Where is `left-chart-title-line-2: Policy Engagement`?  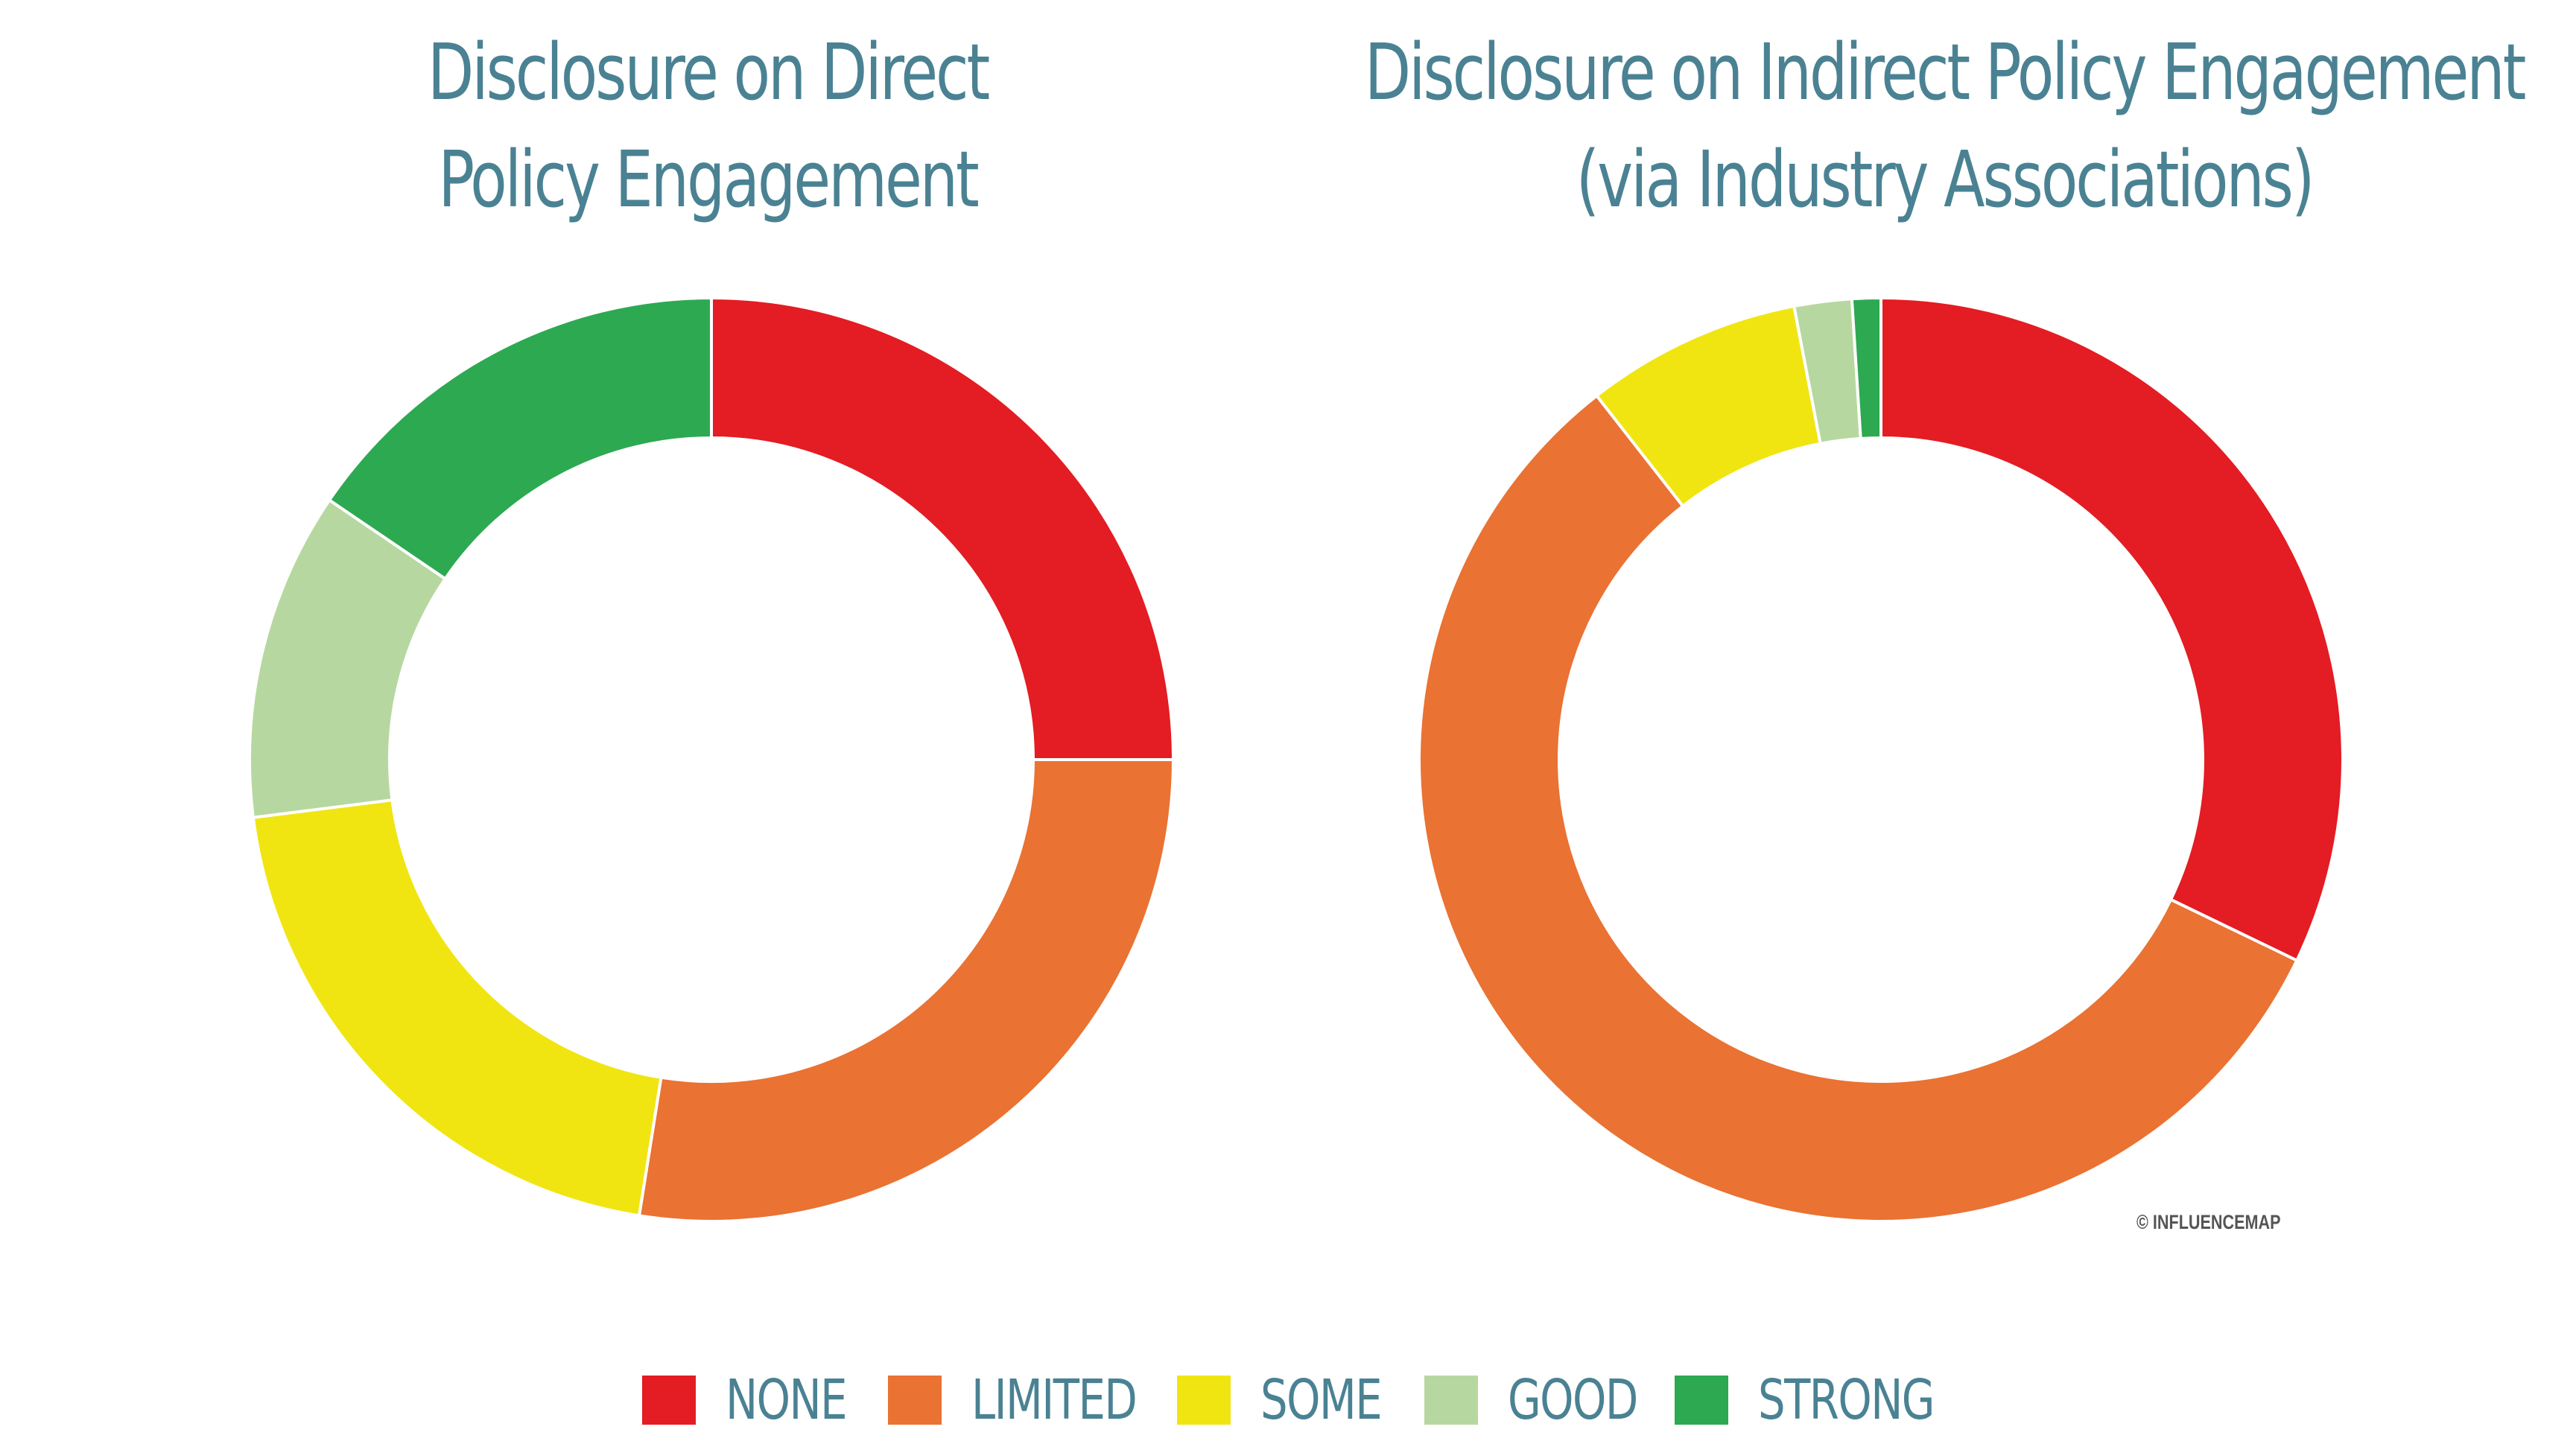 left-chart-title-line-2: Policy Engagement is located at coordinates (709, 179).